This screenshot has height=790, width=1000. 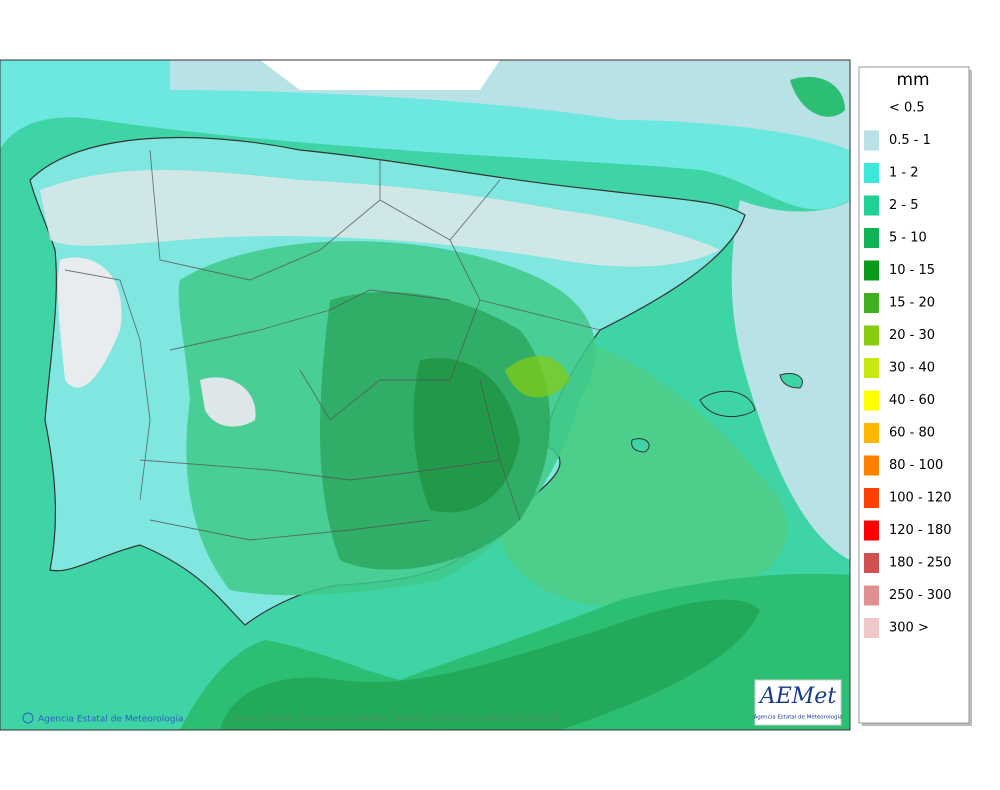 I want to click on legend-label: 30 - 40, so click(x=912, y=368).